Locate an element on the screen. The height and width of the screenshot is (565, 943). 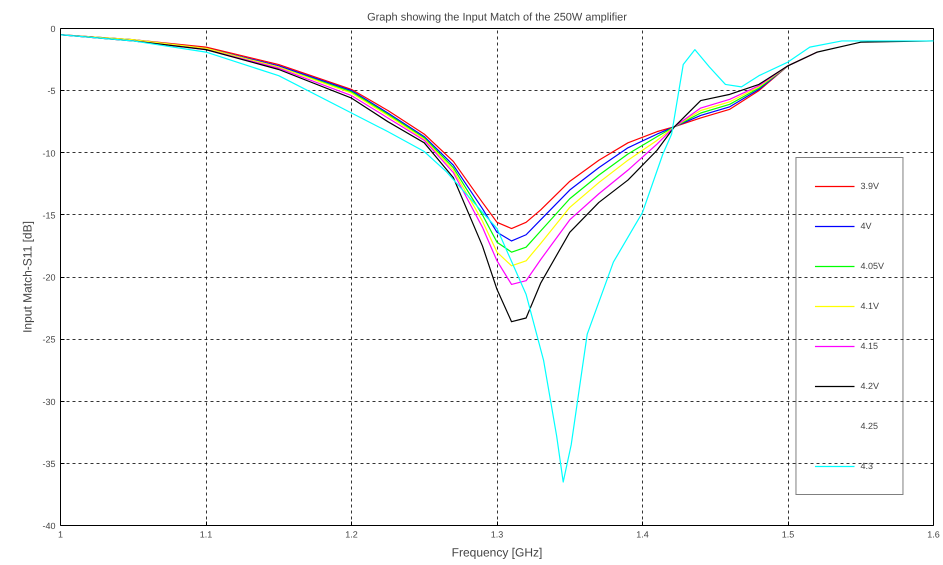
y-tick-label: -30 is located at coordinates (49, 401).